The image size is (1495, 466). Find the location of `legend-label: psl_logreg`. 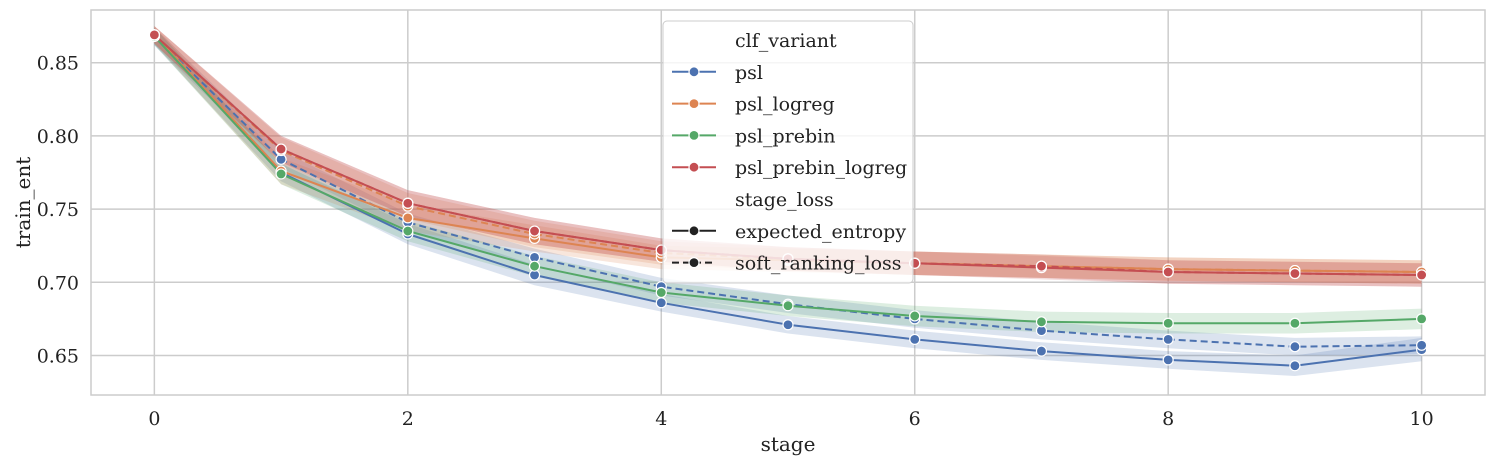

legend-label: psl_logreg is located at coordinates (785, 105).